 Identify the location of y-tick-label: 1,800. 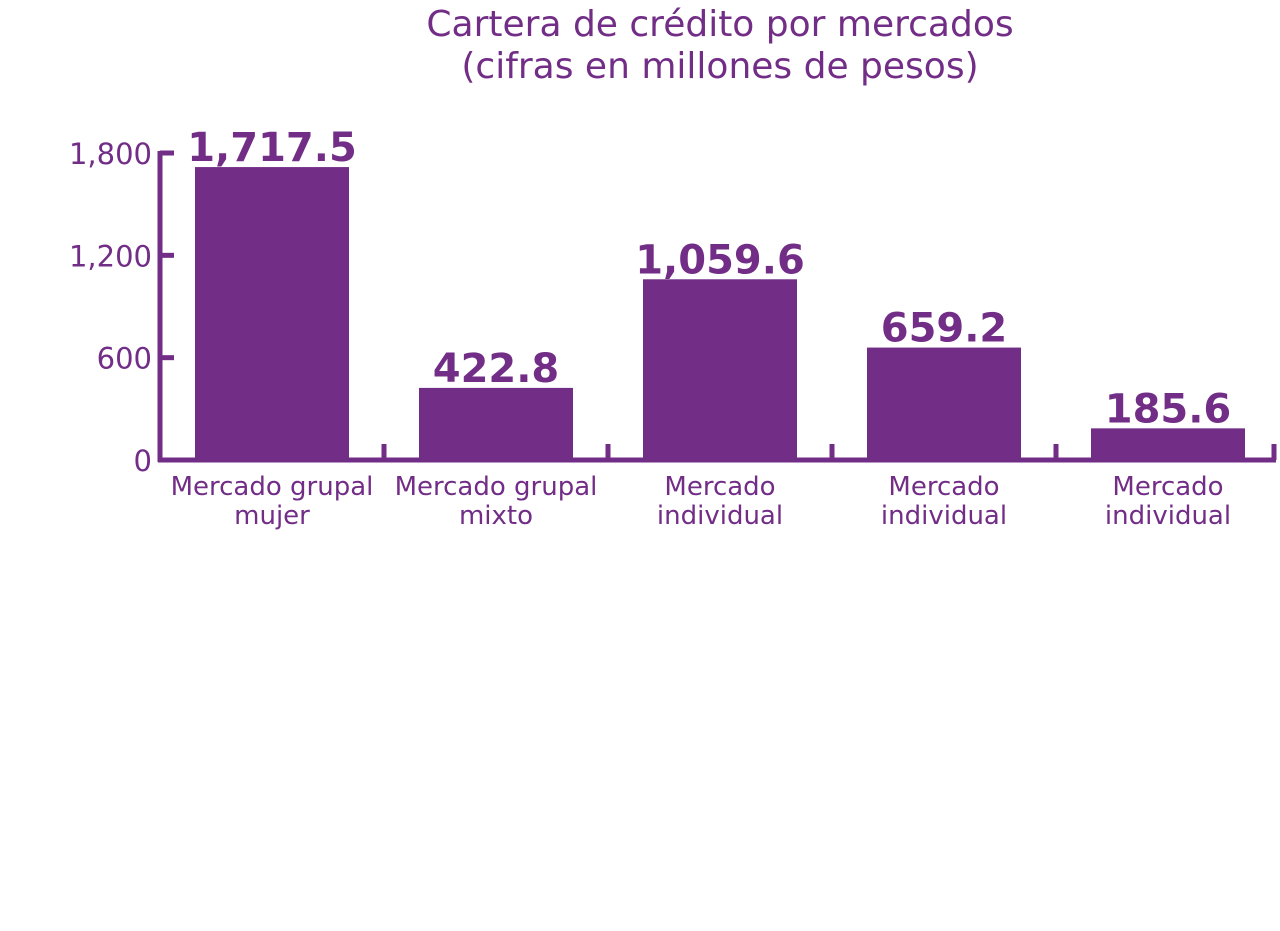
(110, 154).